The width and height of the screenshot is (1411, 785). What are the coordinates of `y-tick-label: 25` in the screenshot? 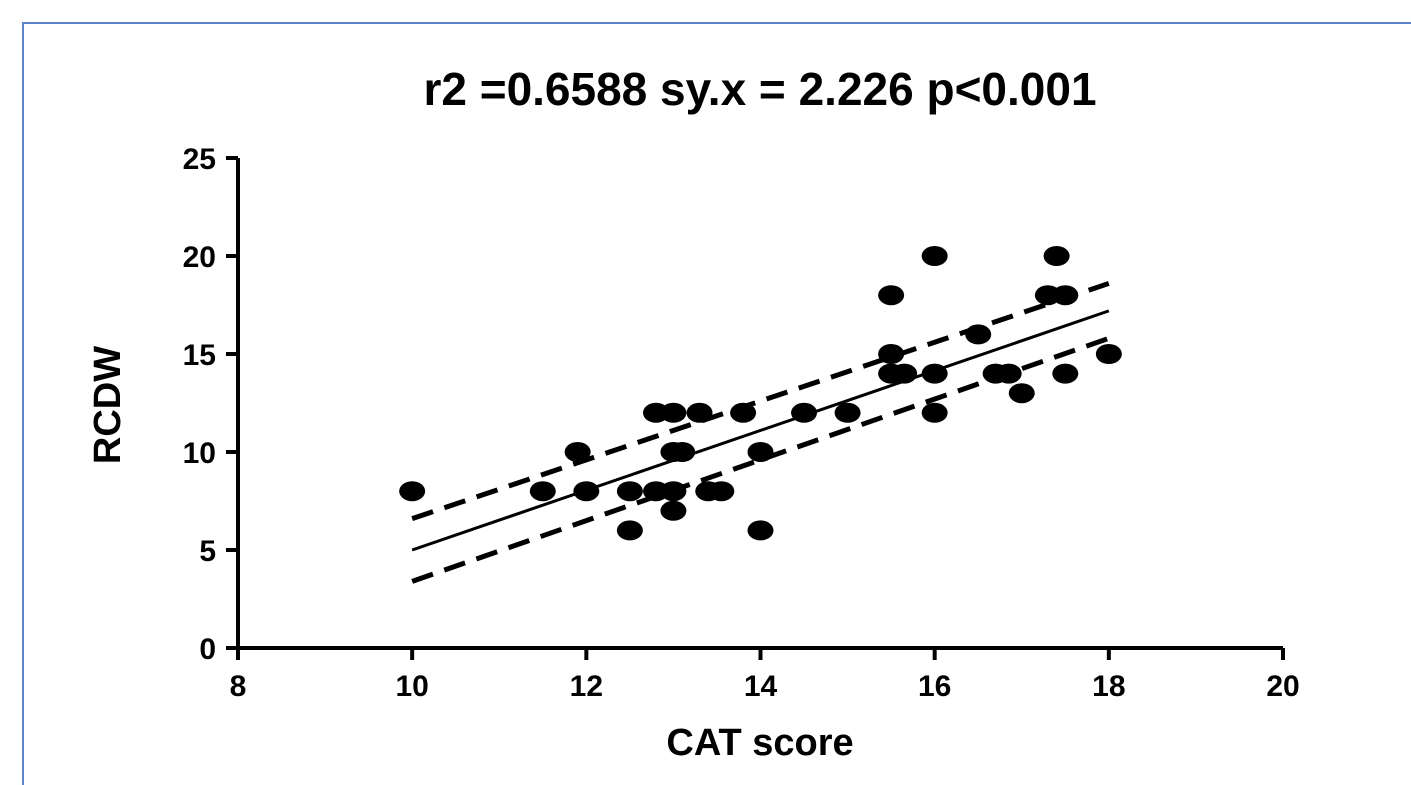 It's located at (199, 159).